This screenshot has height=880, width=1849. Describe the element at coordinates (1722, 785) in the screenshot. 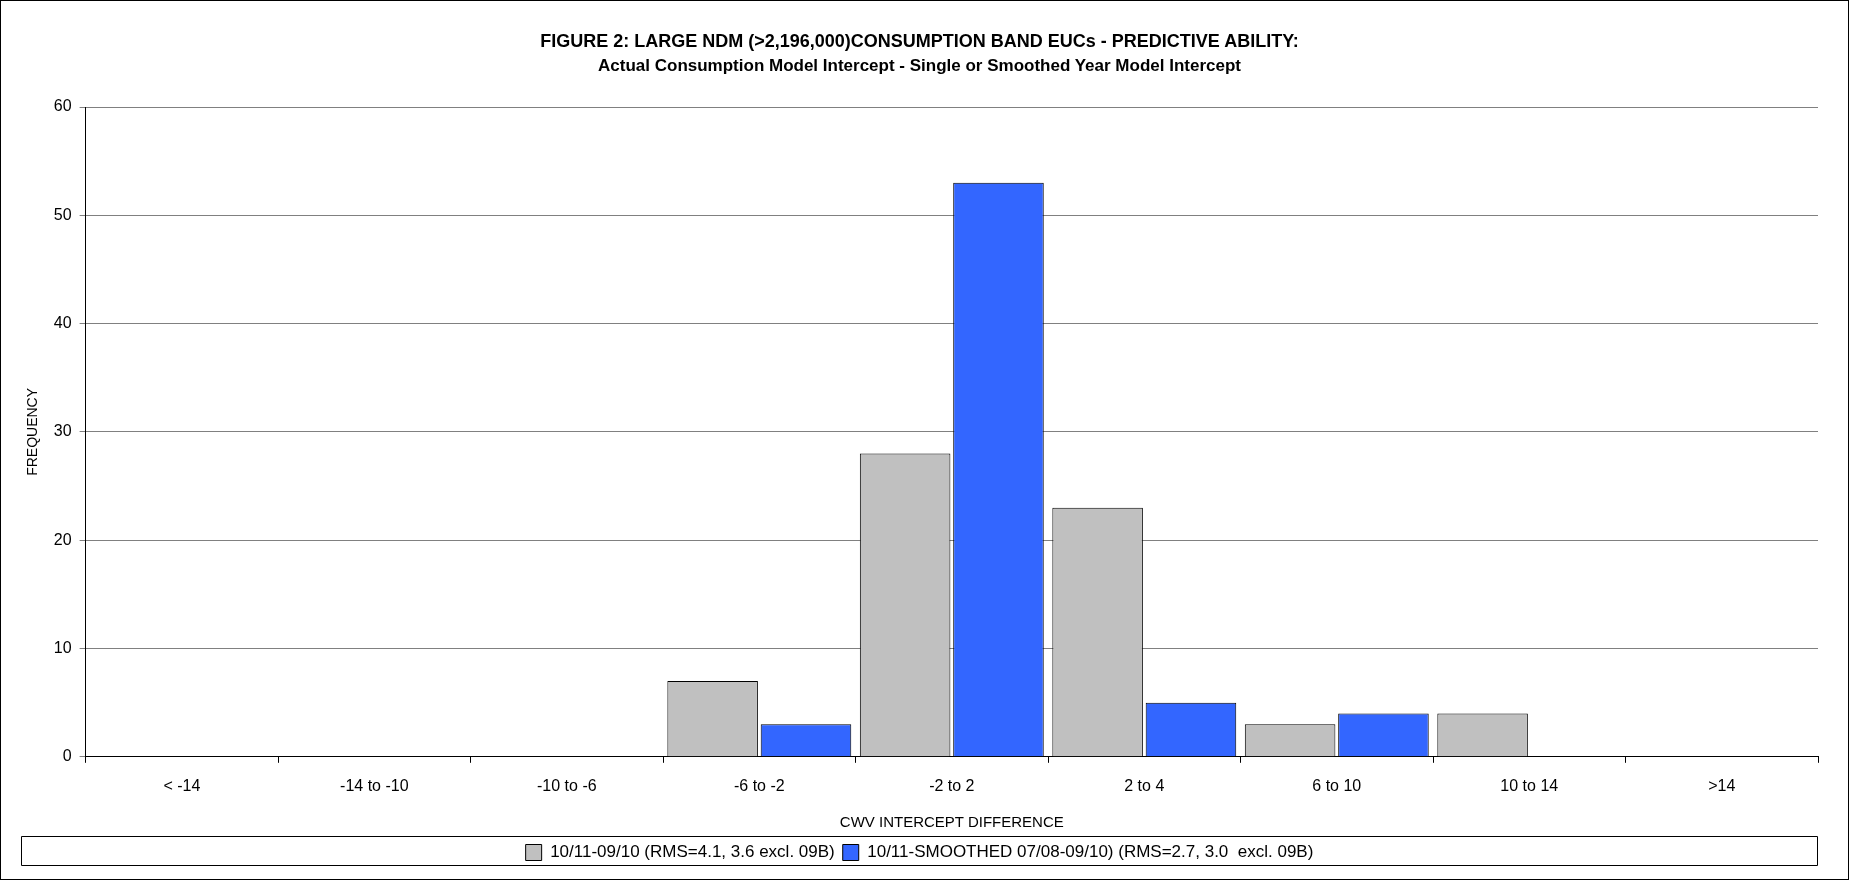

I see `x-tick-label: >14` at that location.